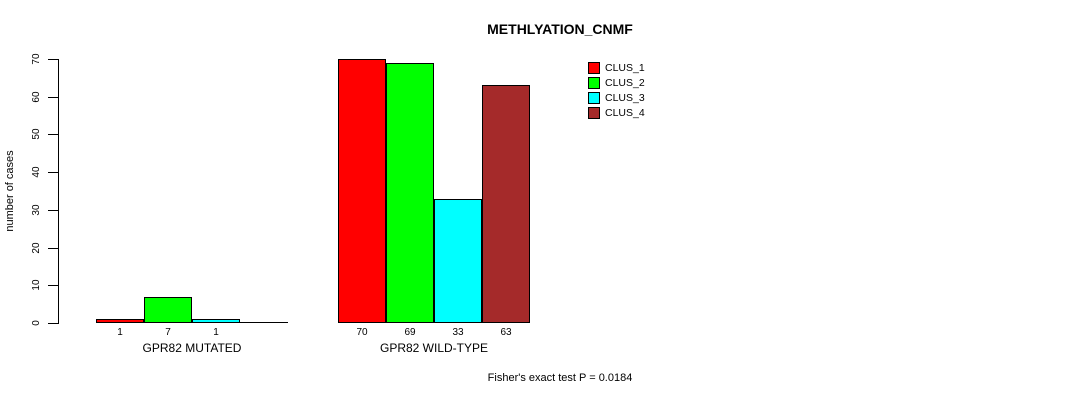 This screenshot has height=400, width=1090. I want to click on legend-label: CLUS_1, so click(625, 68).